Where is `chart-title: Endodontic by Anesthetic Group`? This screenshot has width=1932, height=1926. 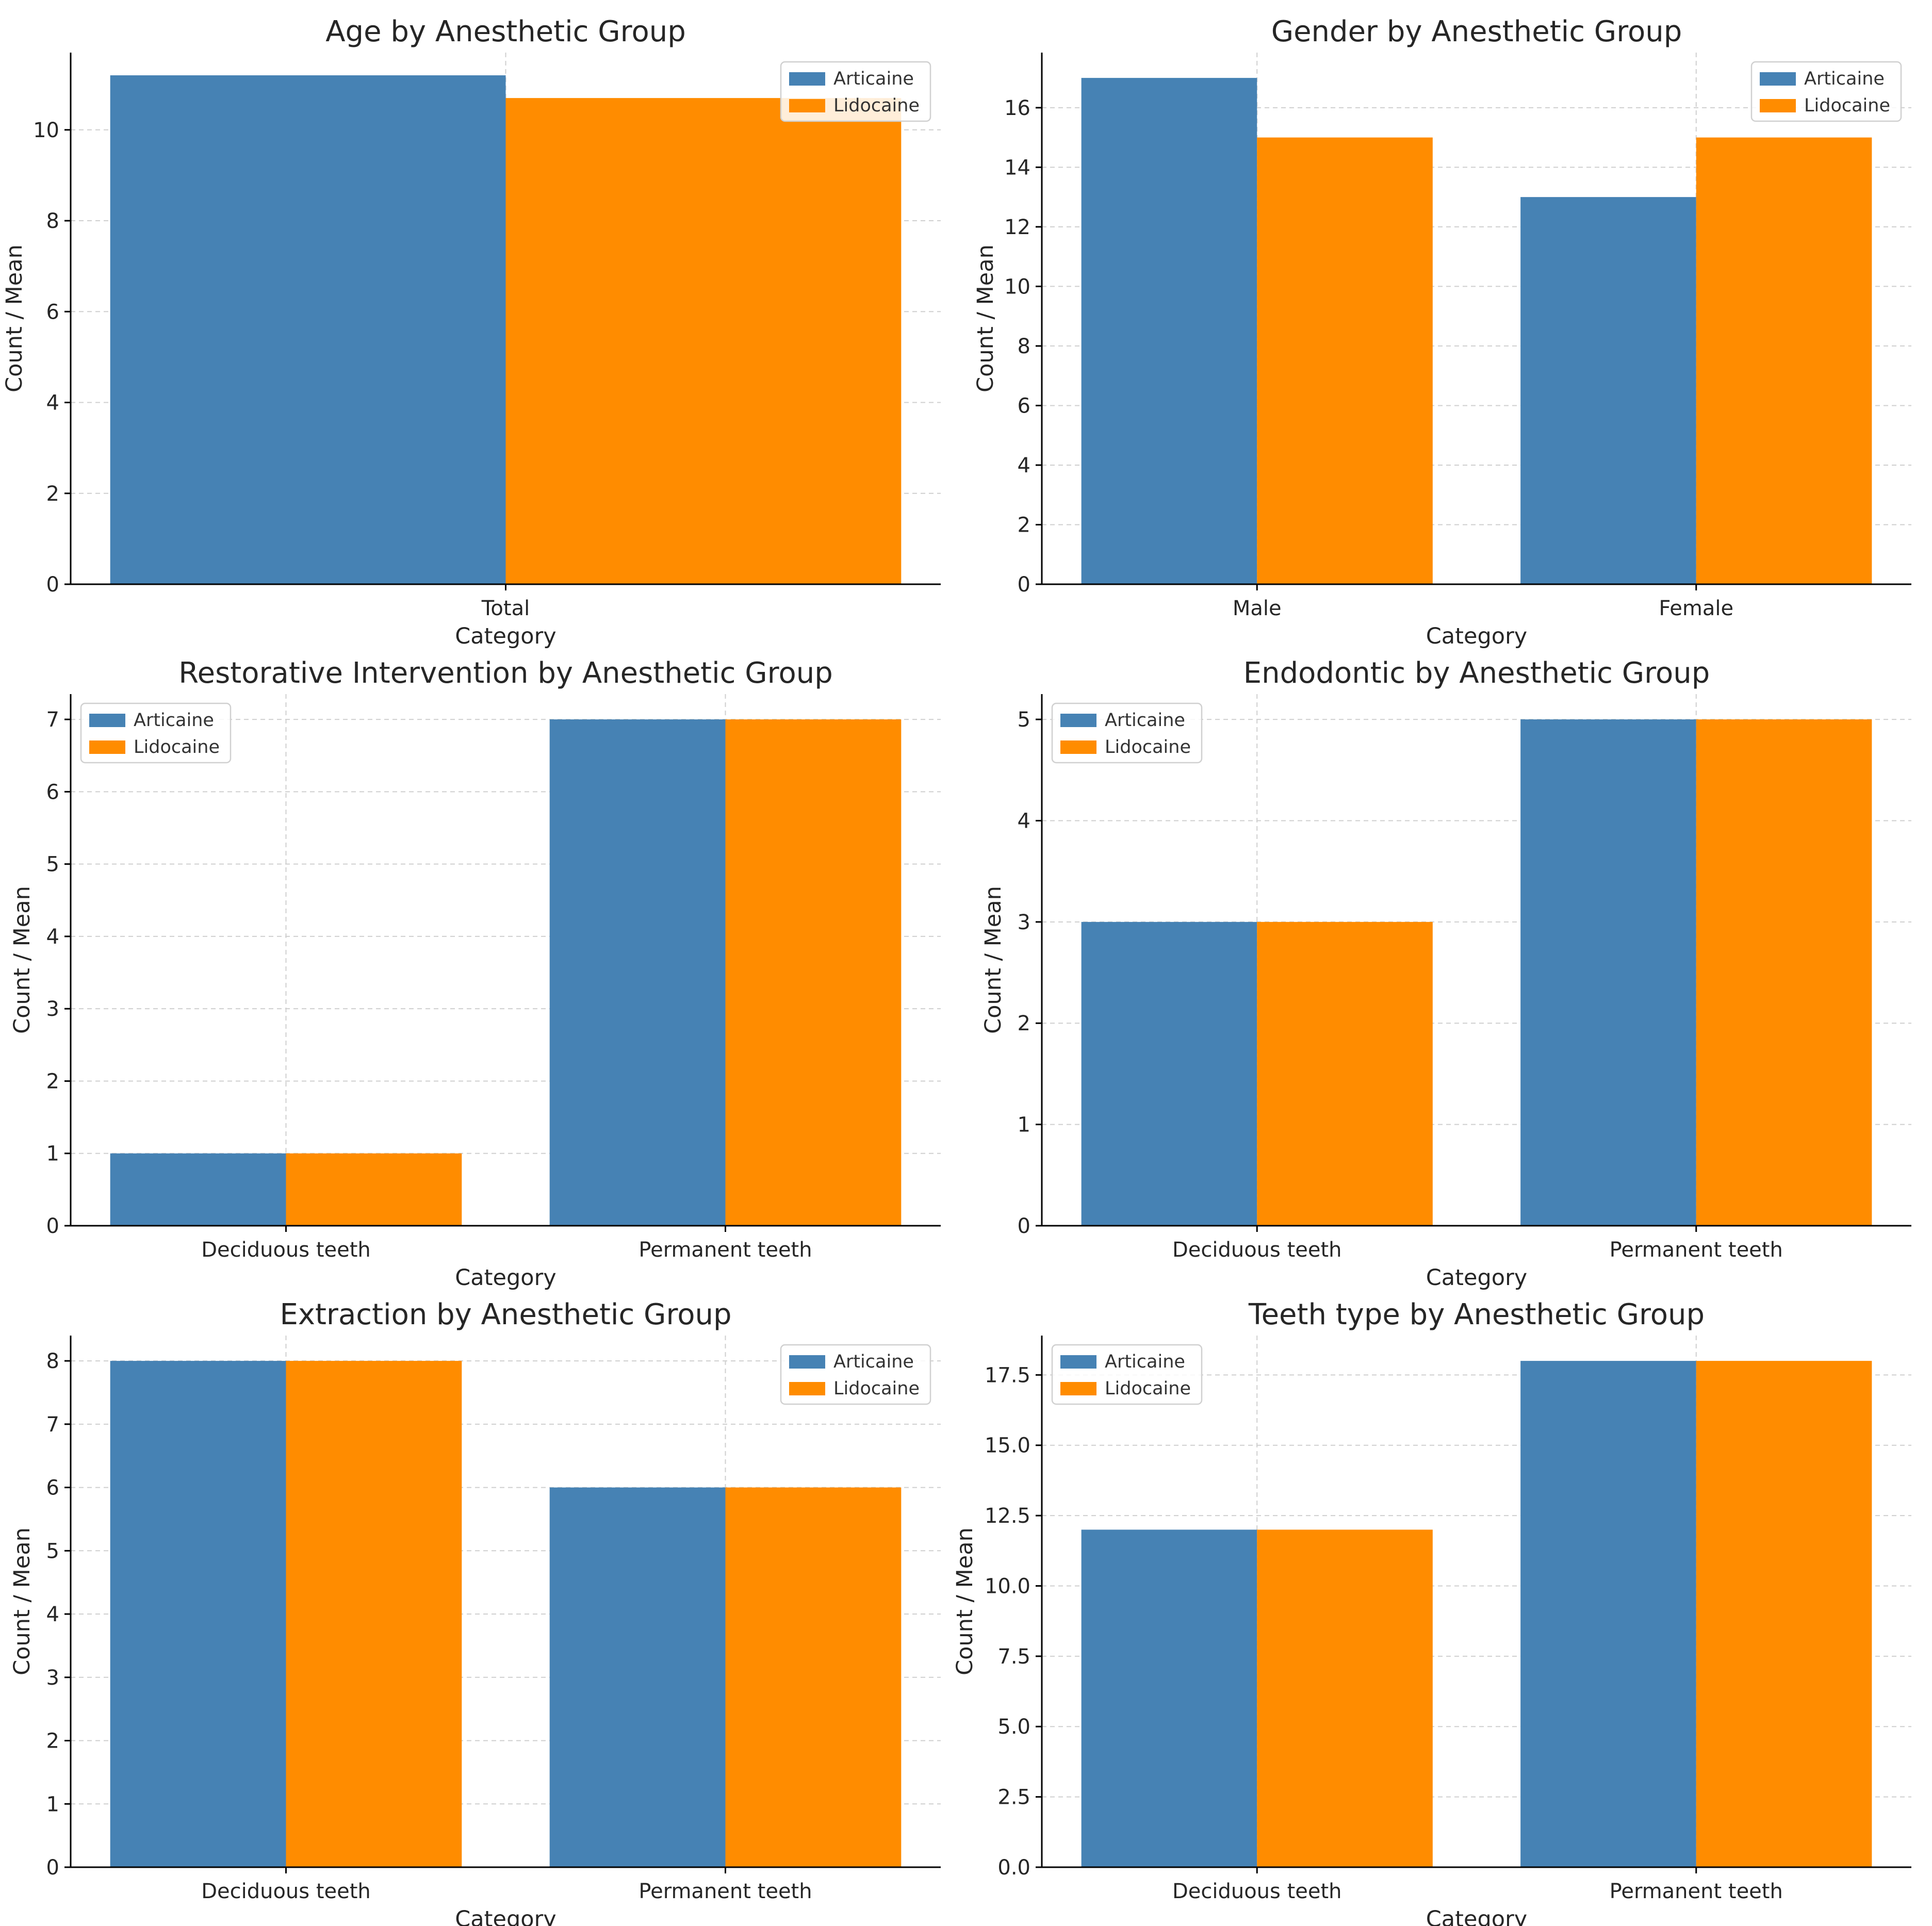 chart-title: Endodontic by Anesthetic Group is located at coordinates (1476, 673).